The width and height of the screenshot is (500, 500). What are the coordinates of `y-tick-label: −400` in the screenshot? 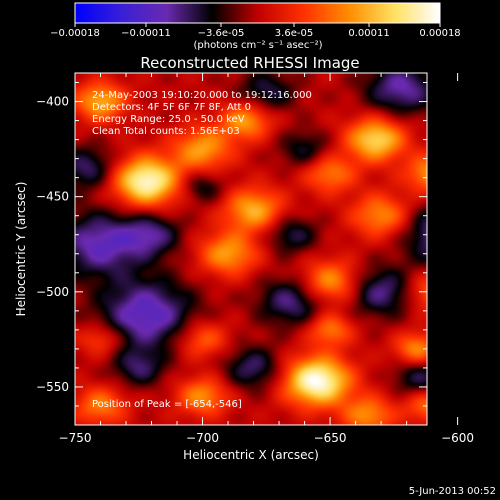 It's located at (52, 102).